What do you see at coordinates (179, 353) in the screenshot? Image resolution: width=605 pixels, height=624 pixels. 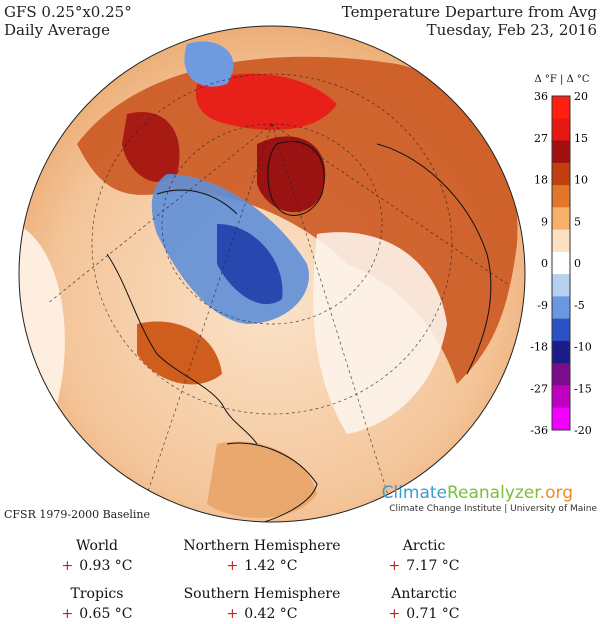 I see `warm-region-us` at bounding box center [179, 353].